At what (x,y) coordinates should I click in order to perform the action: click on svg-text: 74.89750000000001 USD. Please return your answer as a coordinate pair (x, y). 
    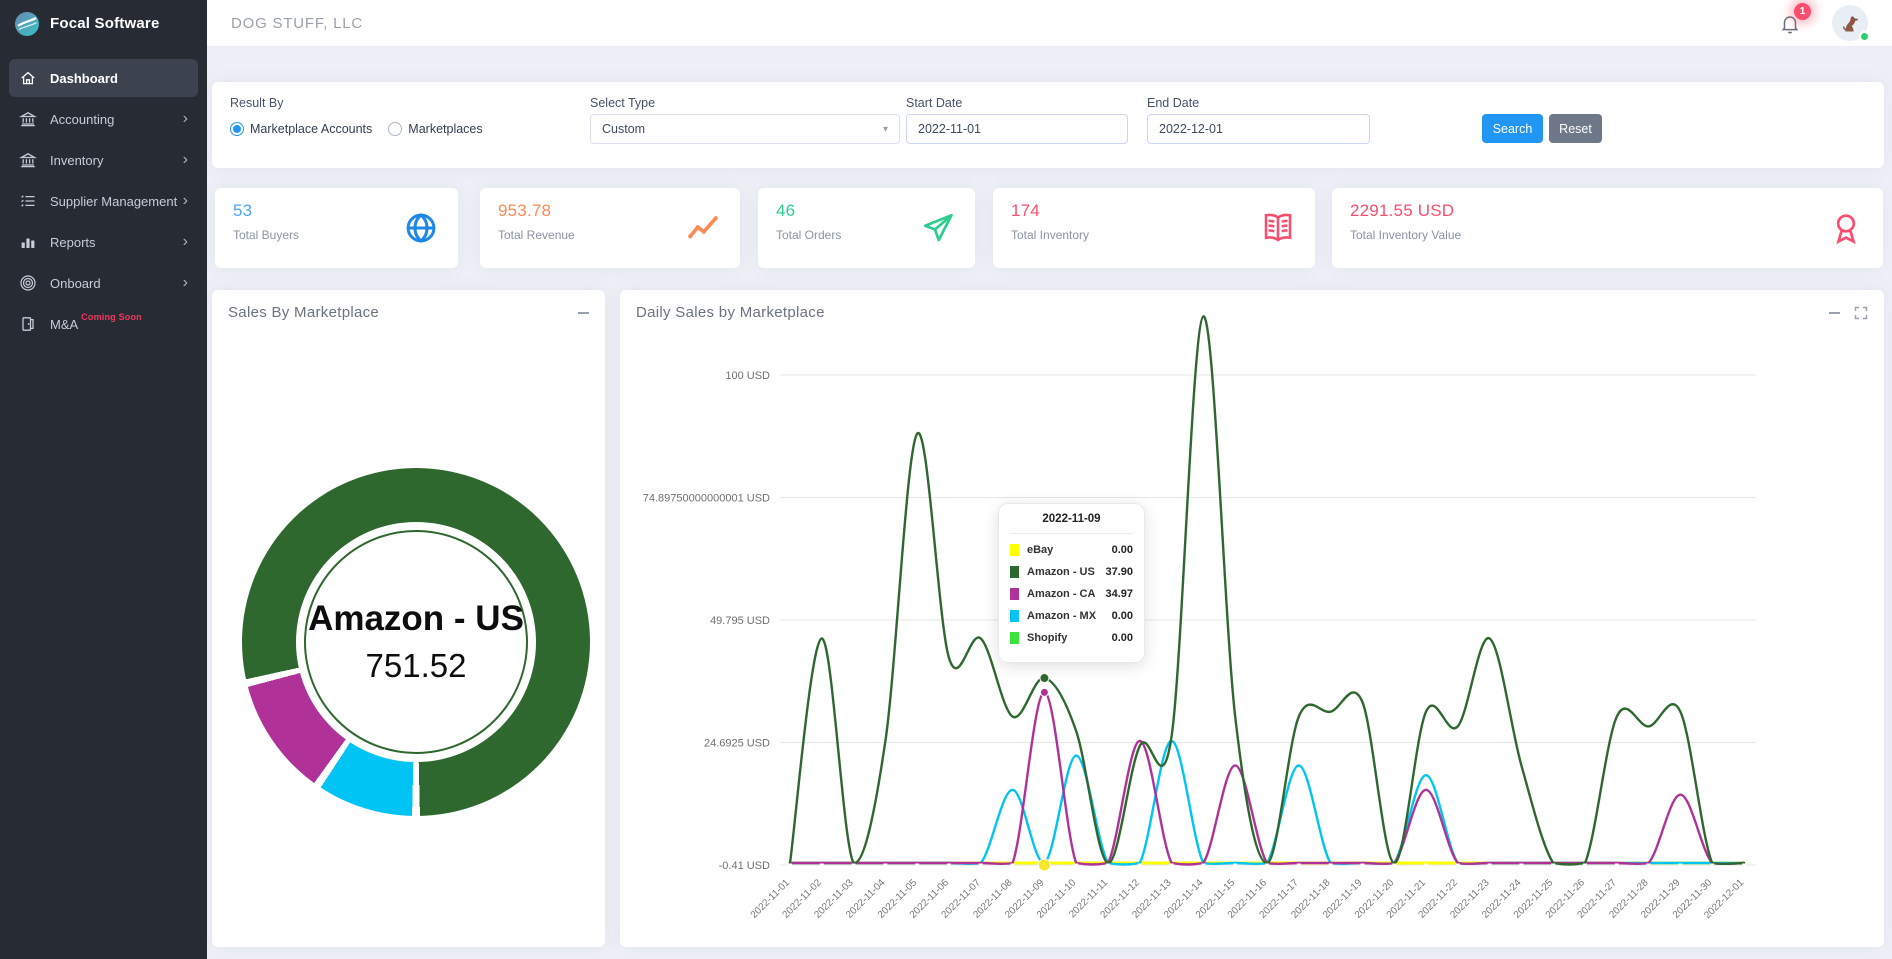
    Looking at the image, I should click on (706, 499).